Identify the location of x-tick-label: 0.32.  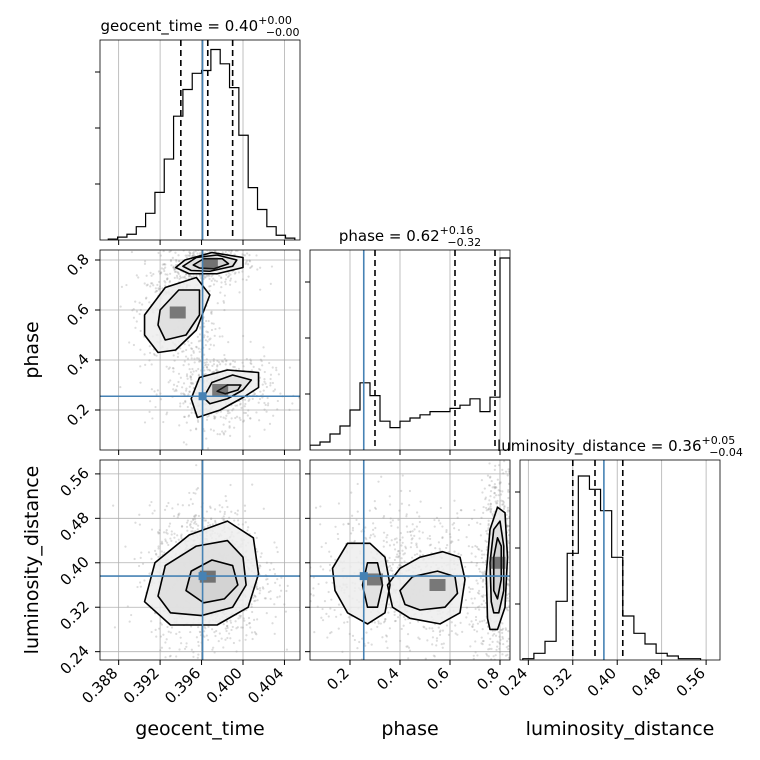
(557, 682).